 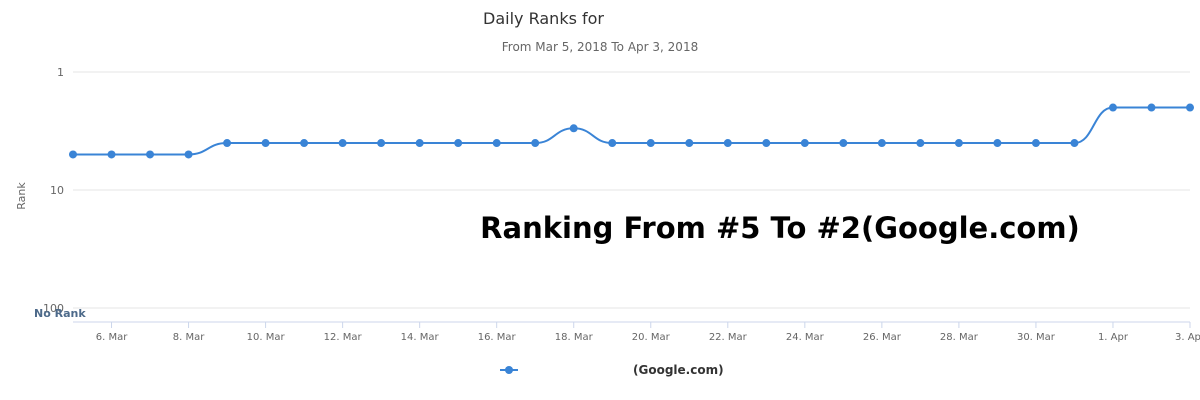 What do you see at coordinates (1113, 337) in the screenshot?
I see `x-tick-label: 1. Apr` at bounding box center [1113, 337].